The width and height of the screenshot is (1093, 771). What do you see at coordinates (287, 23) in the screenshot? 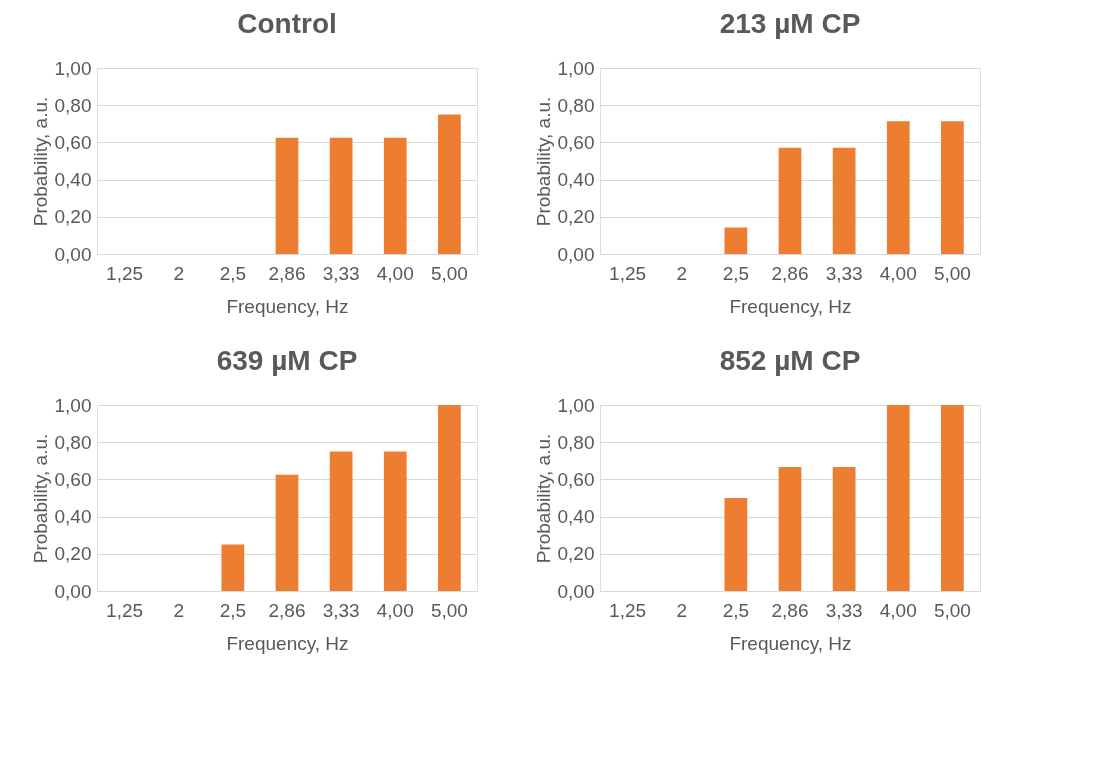
I see `chart-title: Control` at bounding box center [287, 23].